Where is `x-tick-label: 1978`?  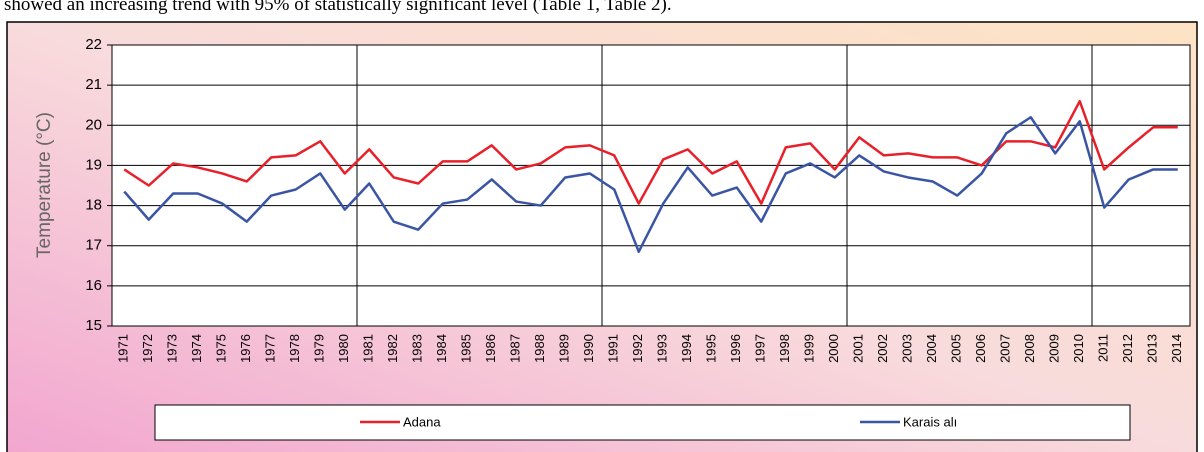
x-tick-label: 1978 is located at coordinates (294, 348).